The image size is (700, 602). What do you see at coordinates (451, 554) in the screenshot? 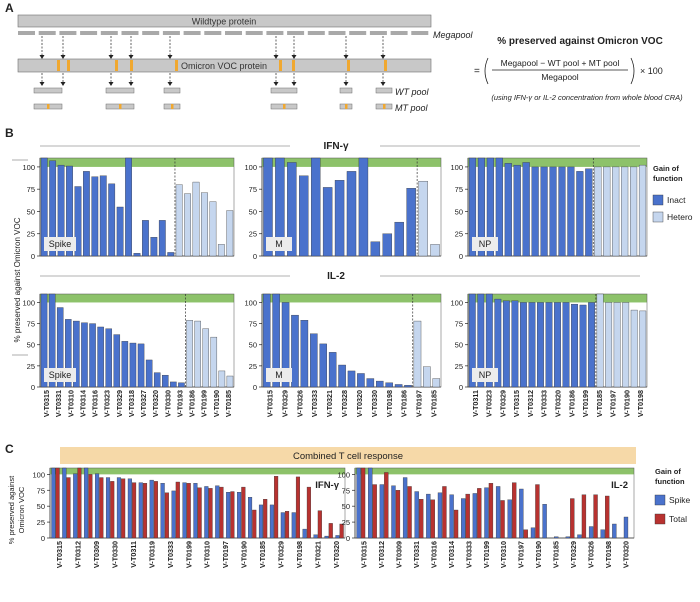
I see `category-label: V-T0314` at bounding box center [451, 554].